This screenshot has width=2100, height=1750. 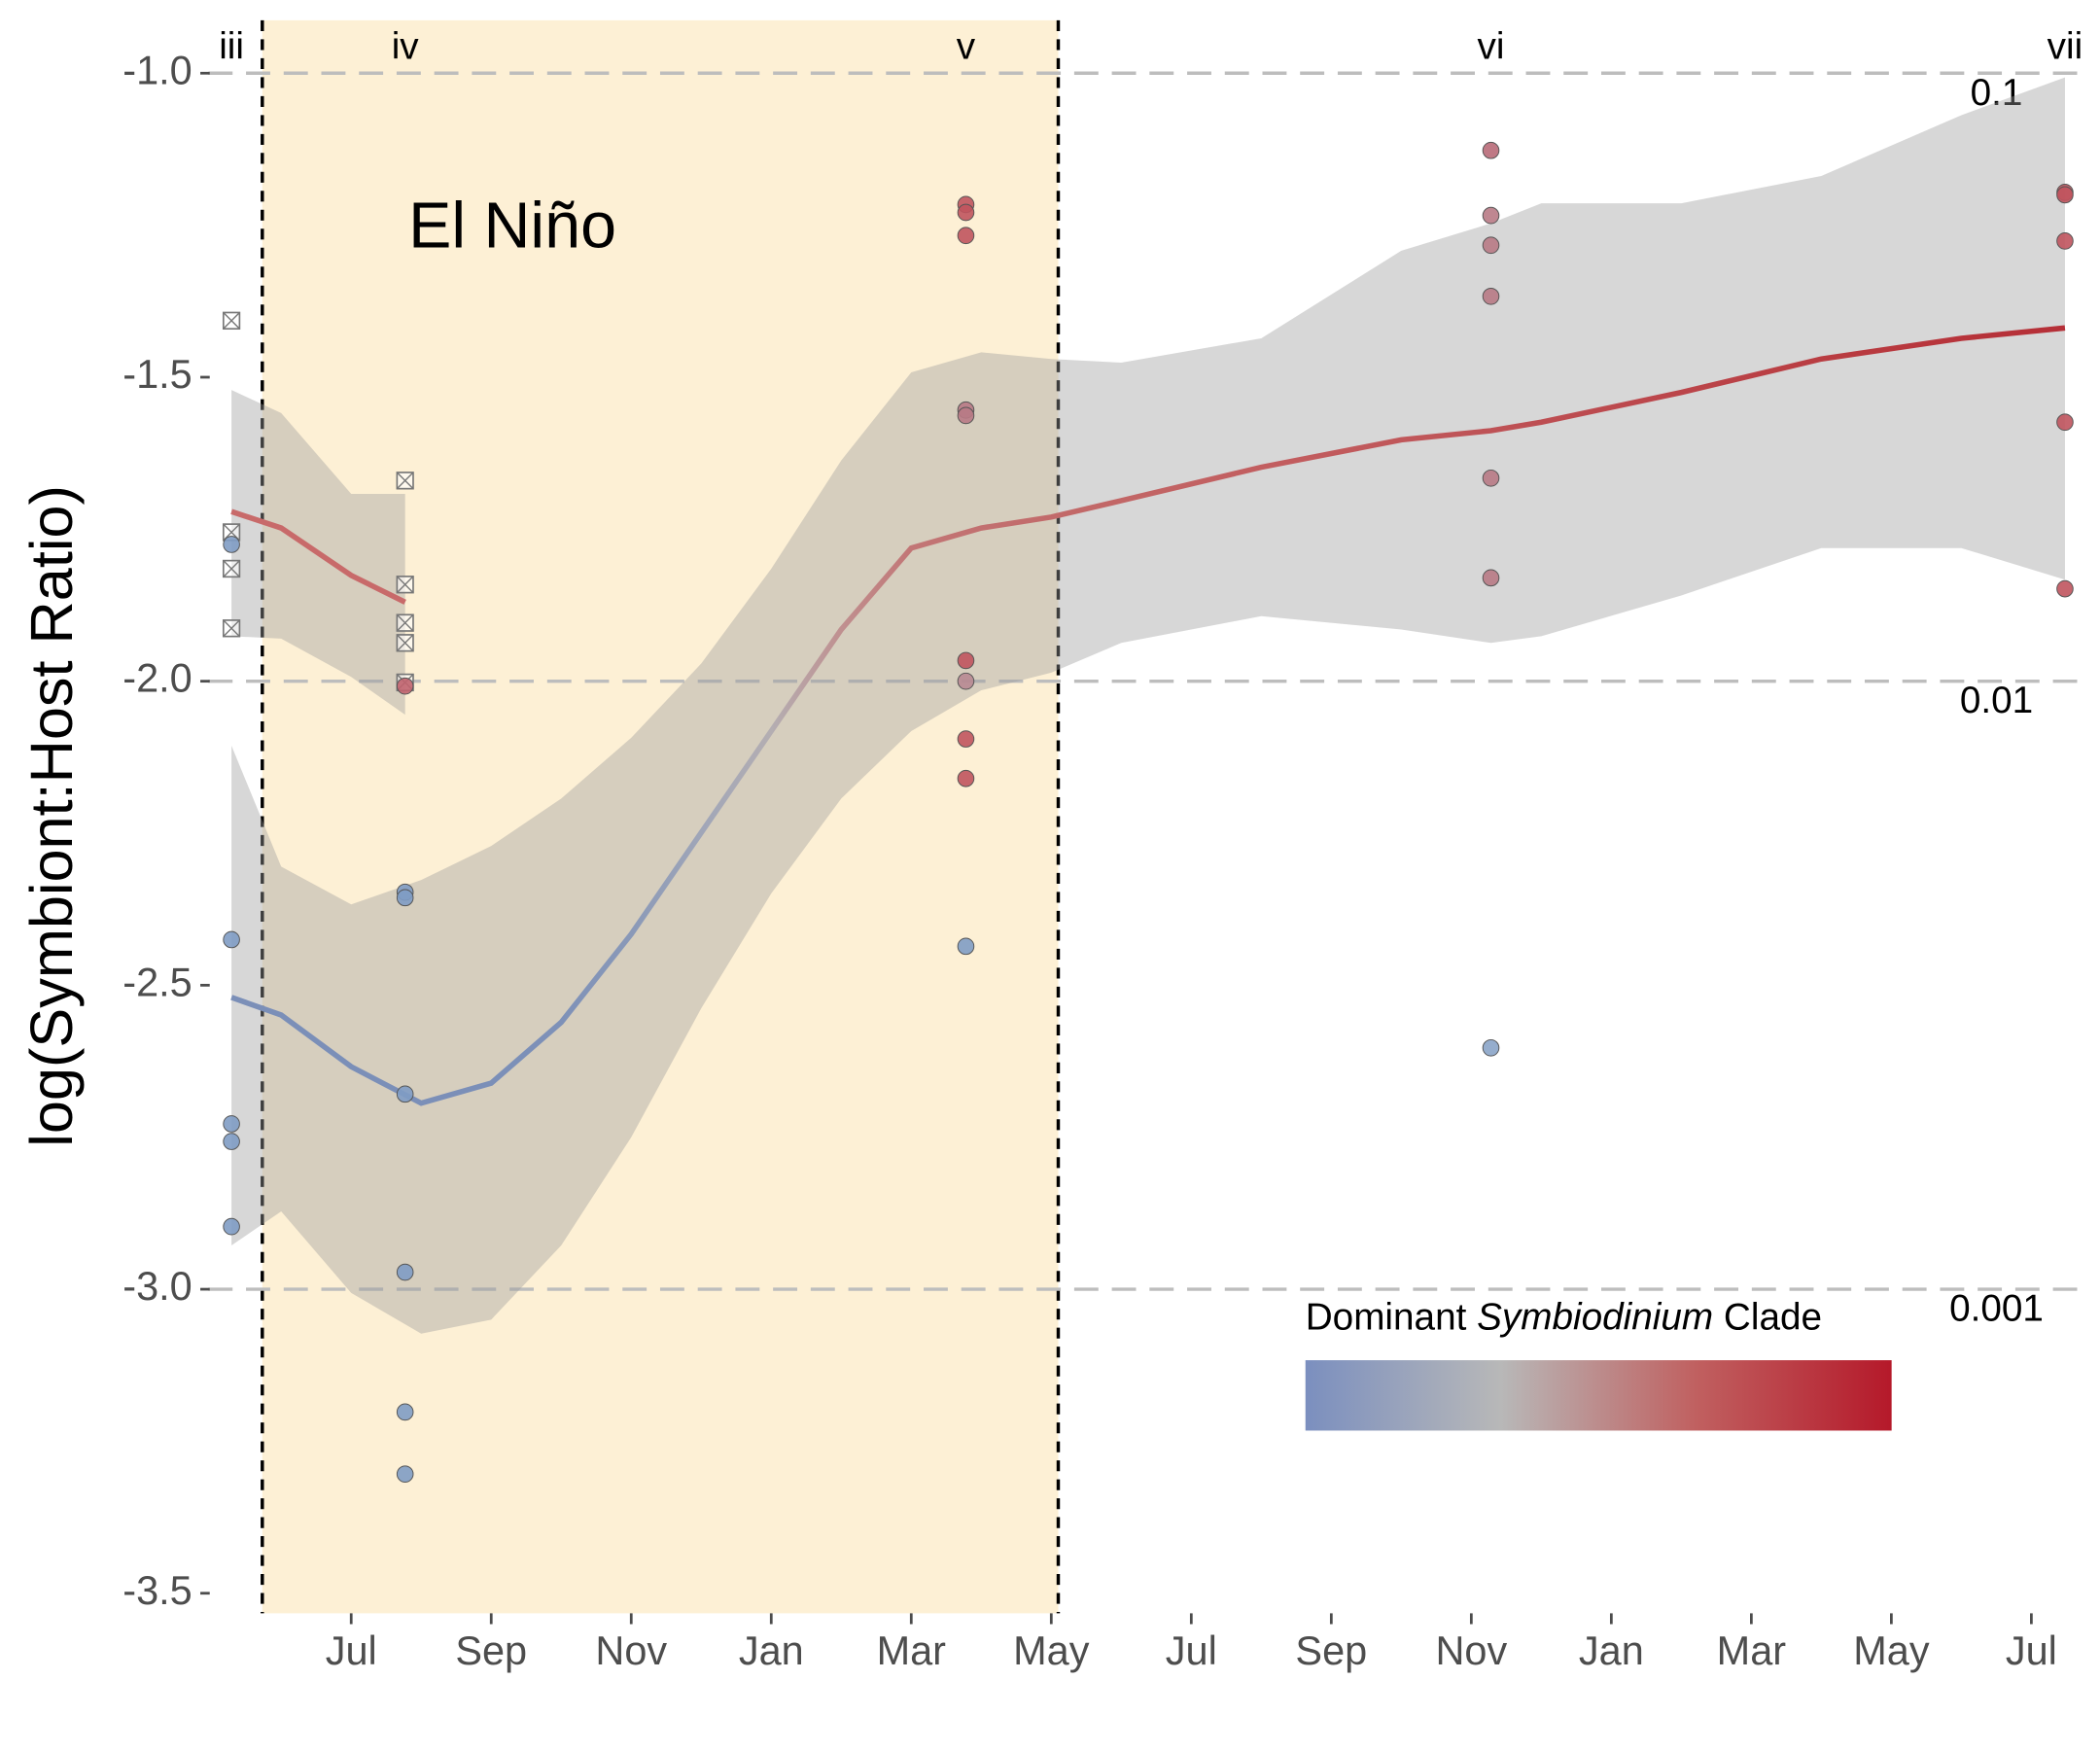 I want to click on reference-label: 0.001, so click(x=1996, y=1309).